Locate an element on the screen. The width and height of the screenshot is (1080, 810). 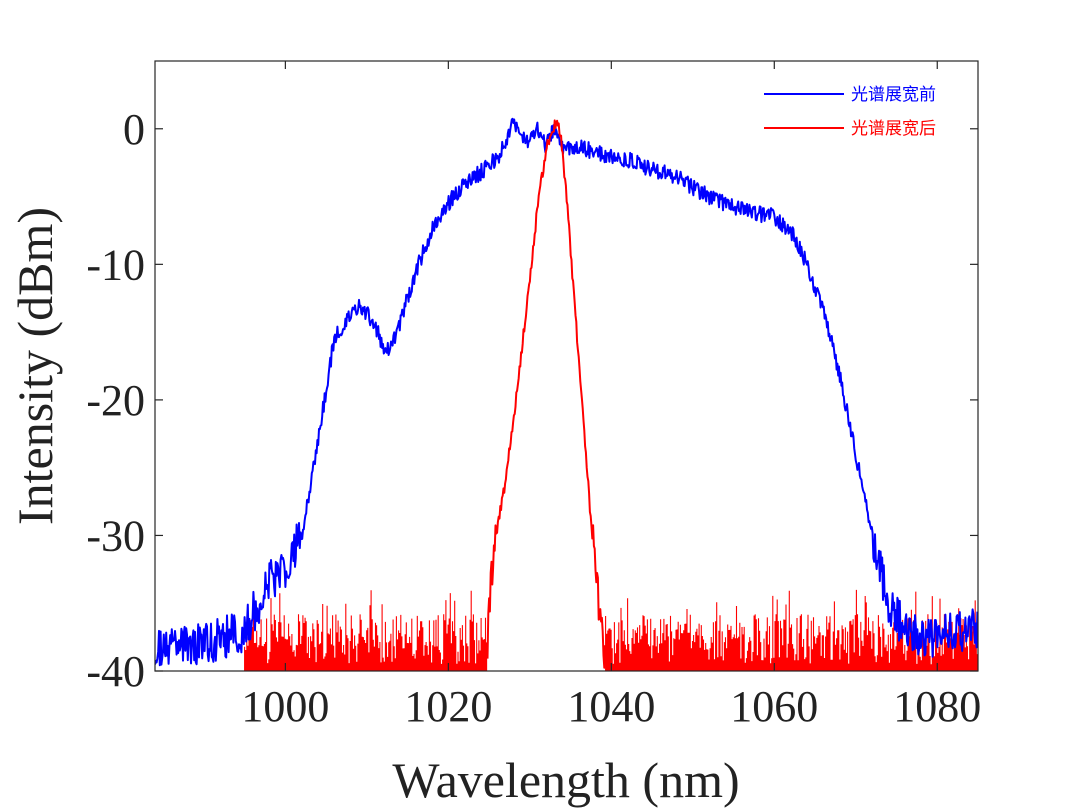
y-tick-label: 0 is located at coordinates (134, 129).